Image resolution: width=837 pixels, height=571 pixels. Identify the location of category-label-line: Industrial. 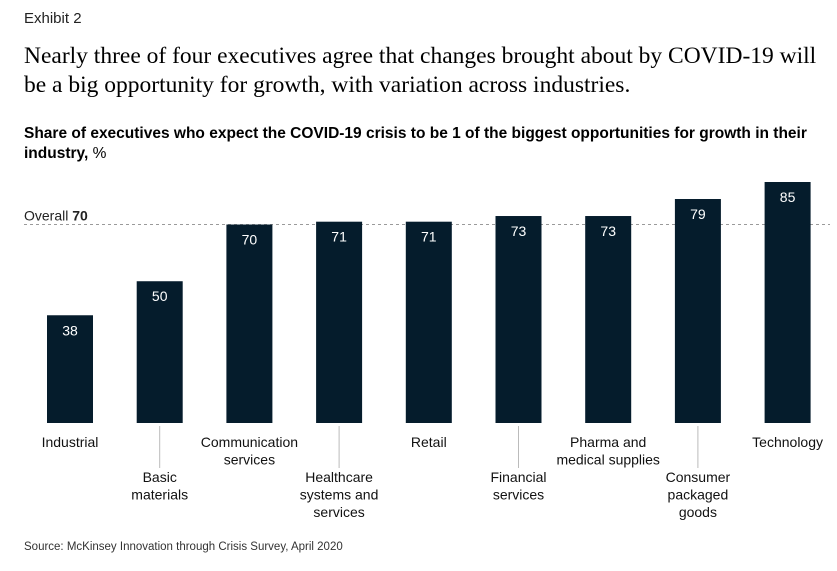
(70, 442).